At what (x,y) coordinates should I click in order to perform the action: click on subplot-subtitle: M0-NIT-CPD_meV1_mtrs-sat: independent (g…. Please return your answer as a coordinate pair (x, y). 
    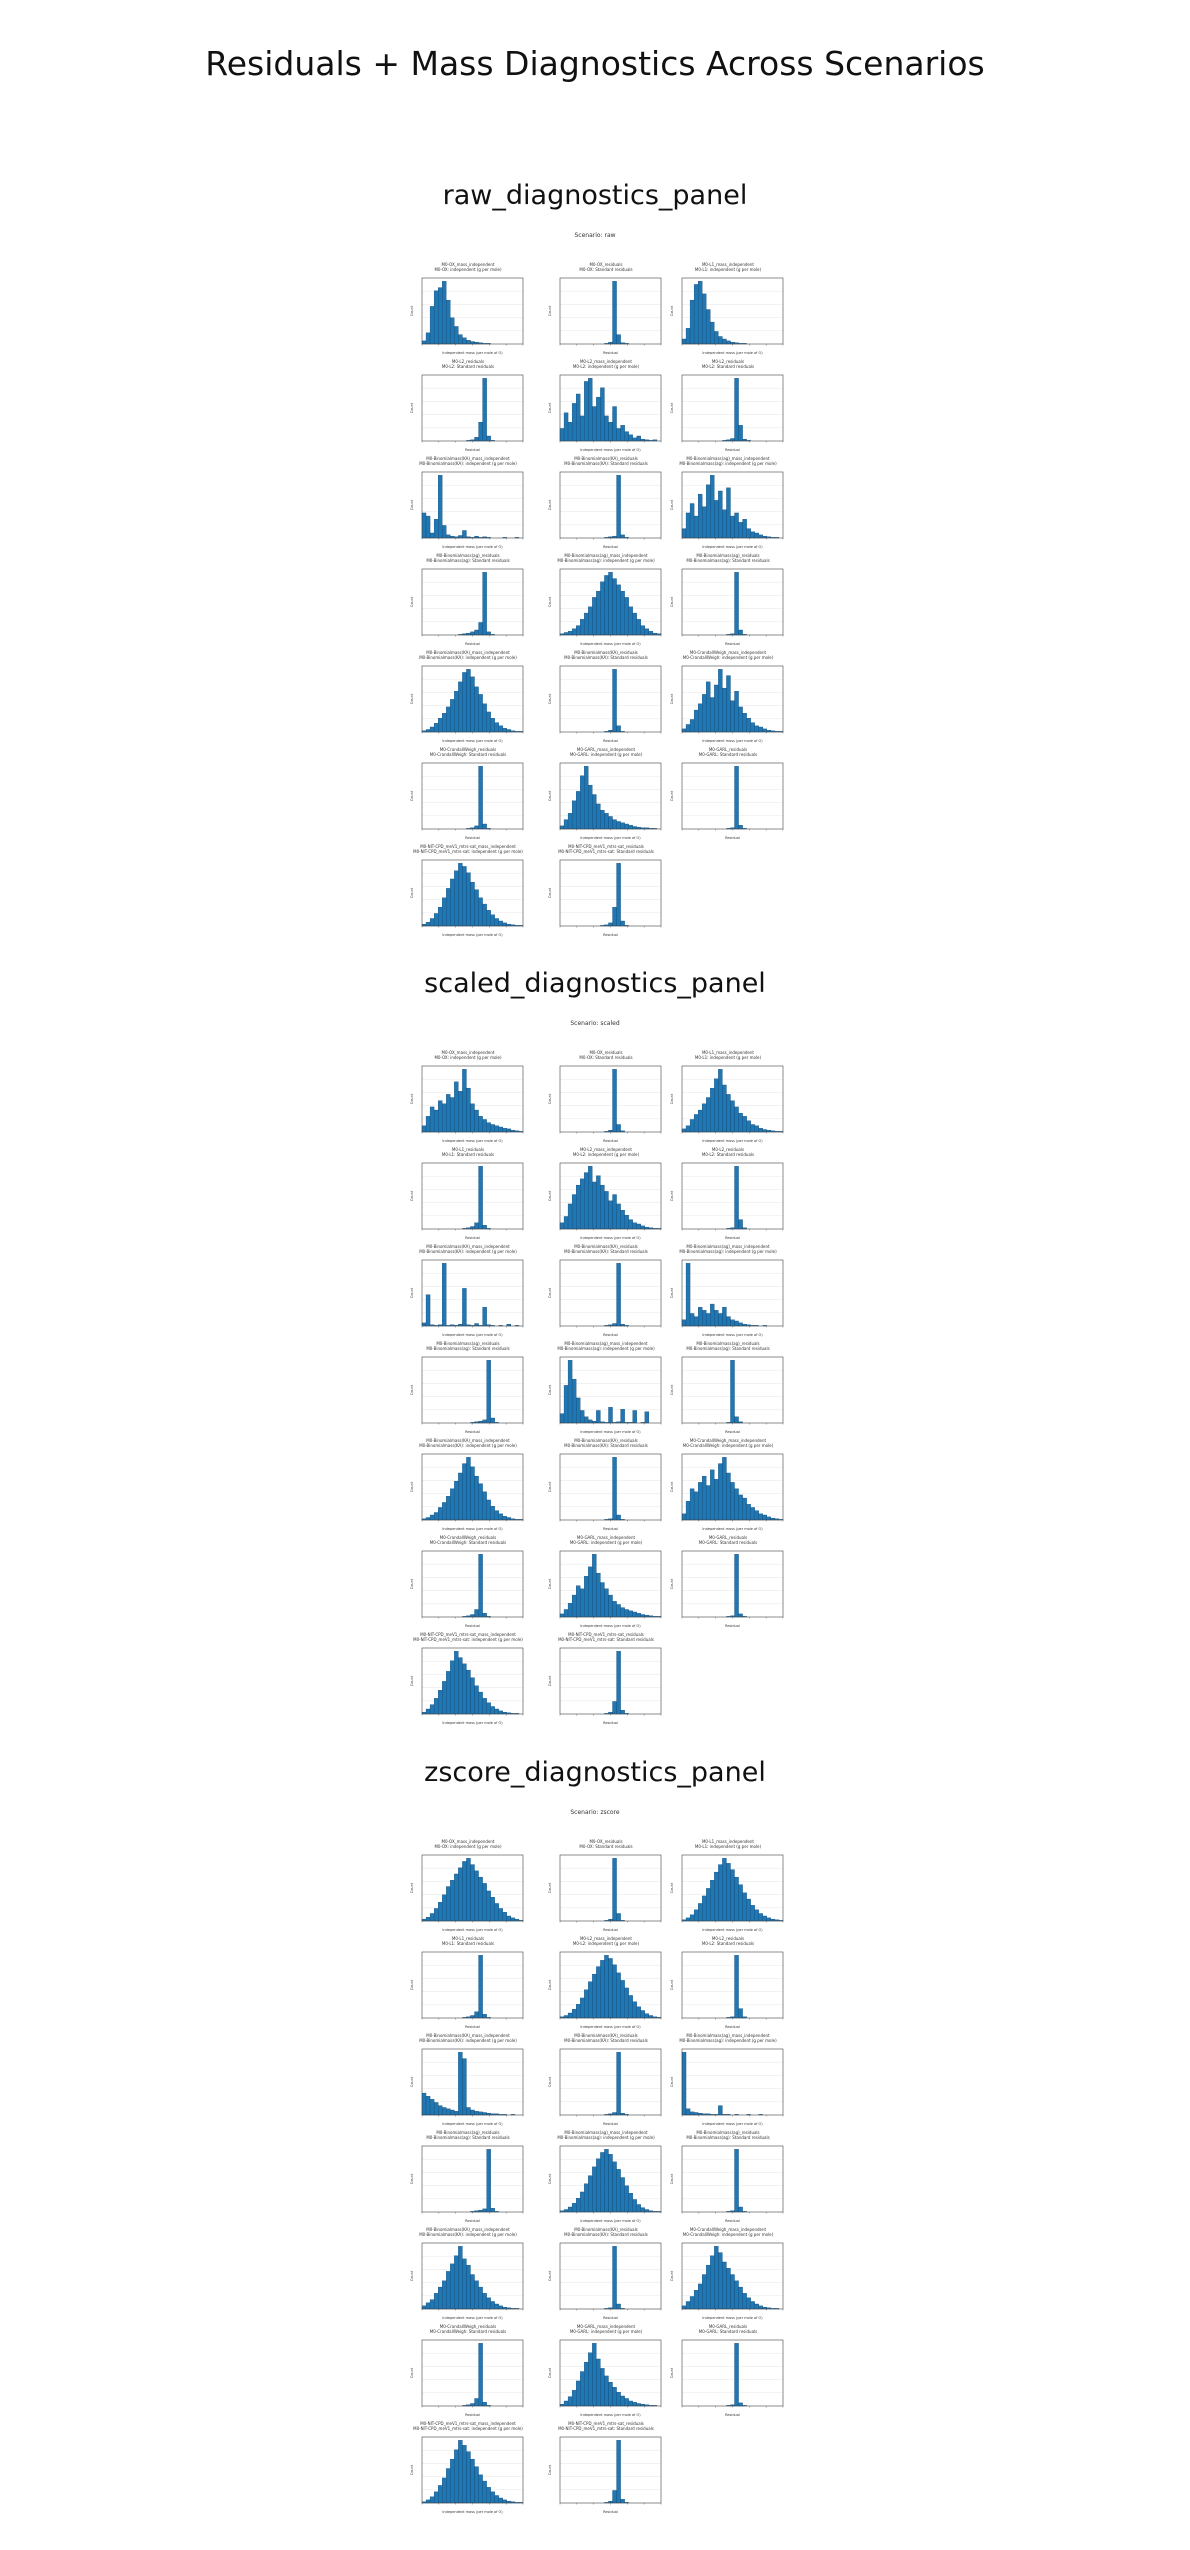
    Looking at the image, I should click on (468, 851).